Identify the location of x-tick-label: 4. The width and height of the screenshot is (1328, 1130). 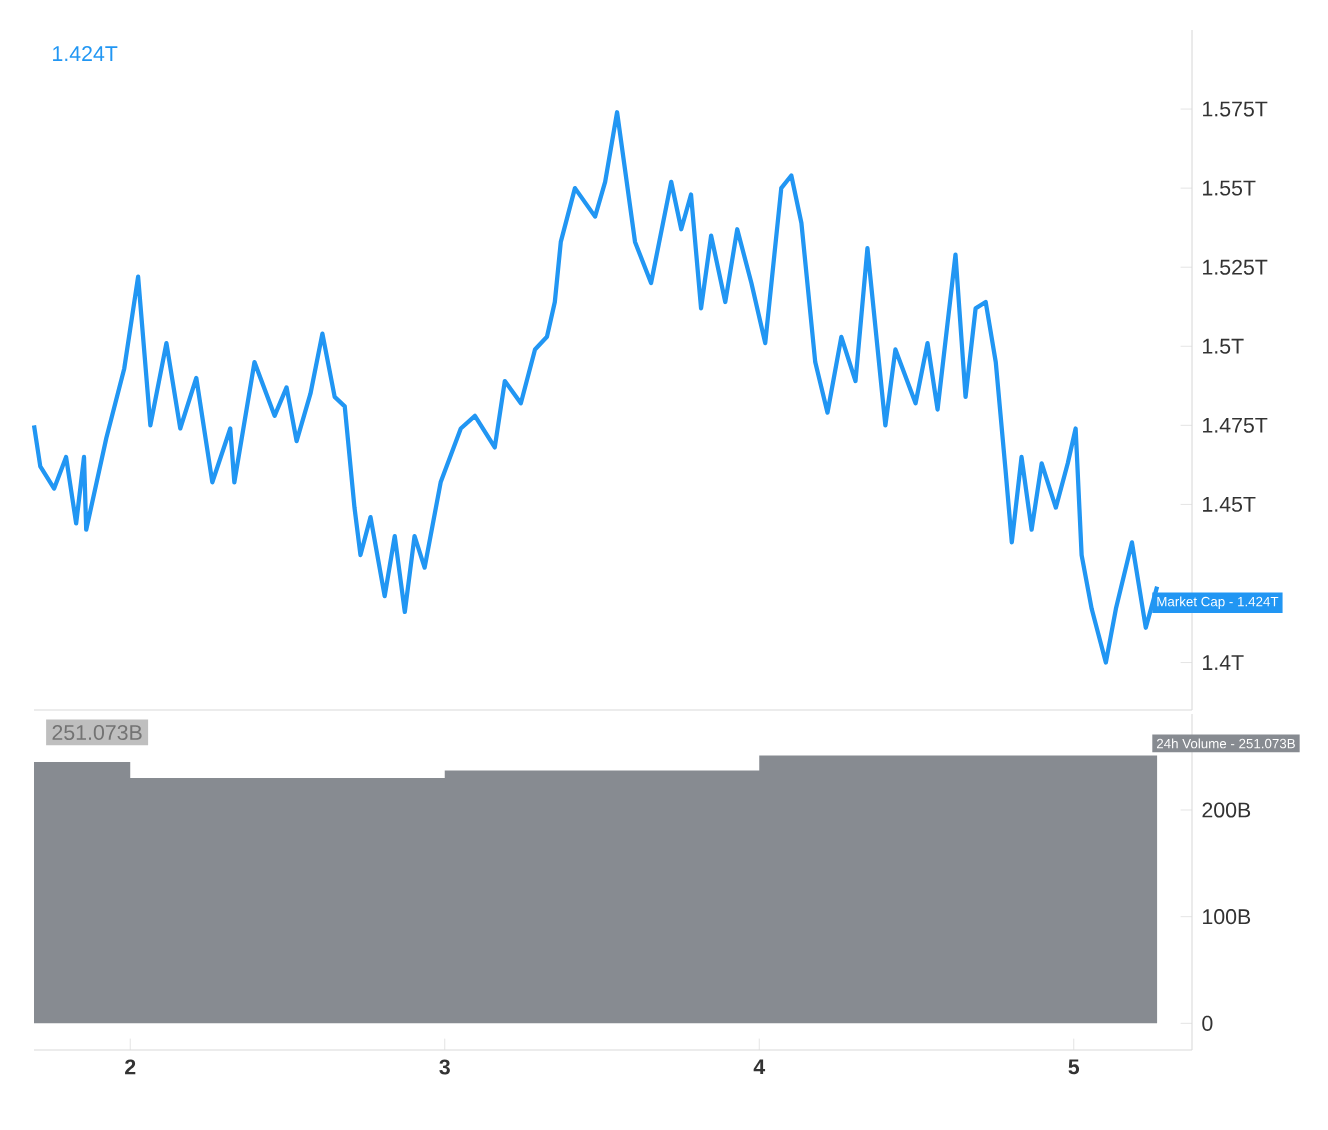
(759, 1067).